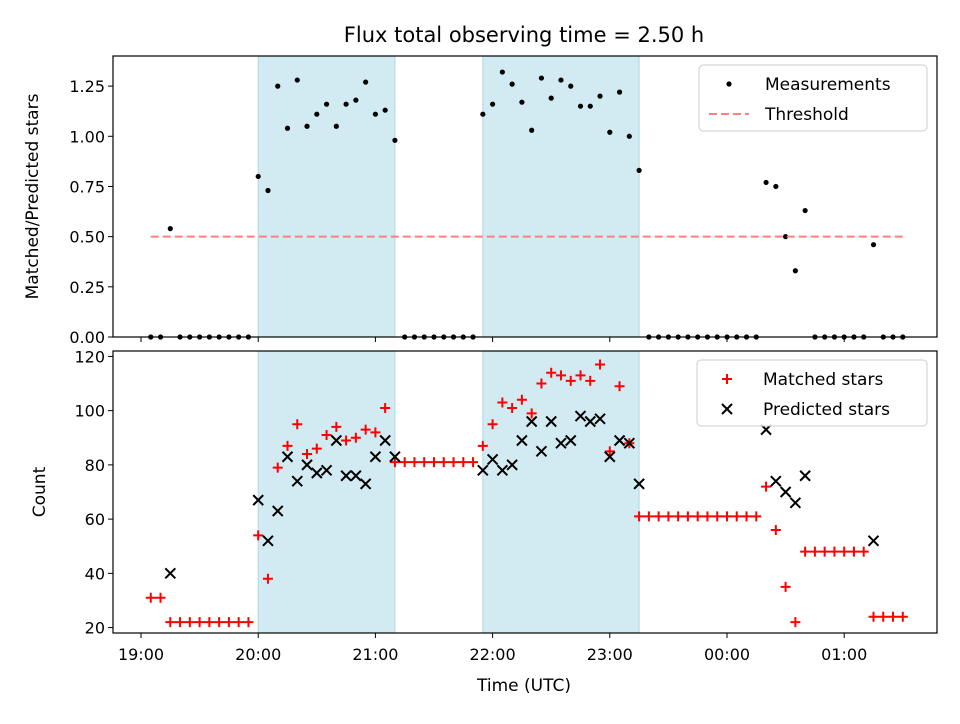 Image resolution: width=960 pixels, height=724 pixels. Describe the element at coordinates (95, 573) in the screenshot. I see `bottom-y-tick-label: 40` at that location.